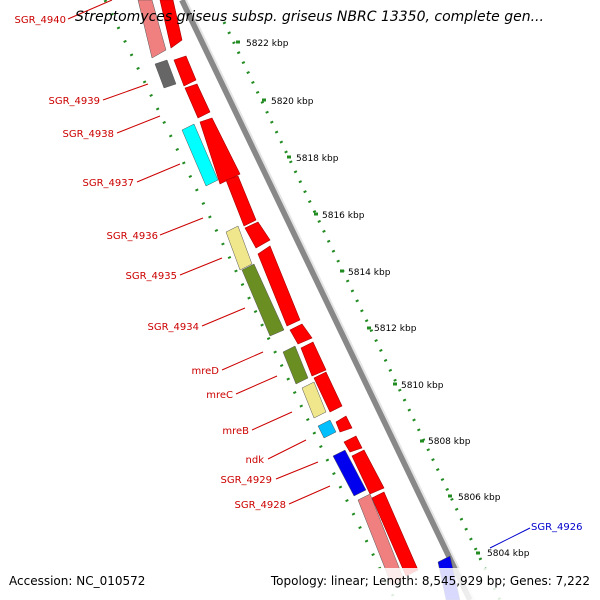 Image resolution: width=600 pixels, height=600 pixels. What do you see at coordinates (41, 20) in the screenshot?
I see `gene-label-sgr4940: SGR_4940` at bounding box center [41, 20].